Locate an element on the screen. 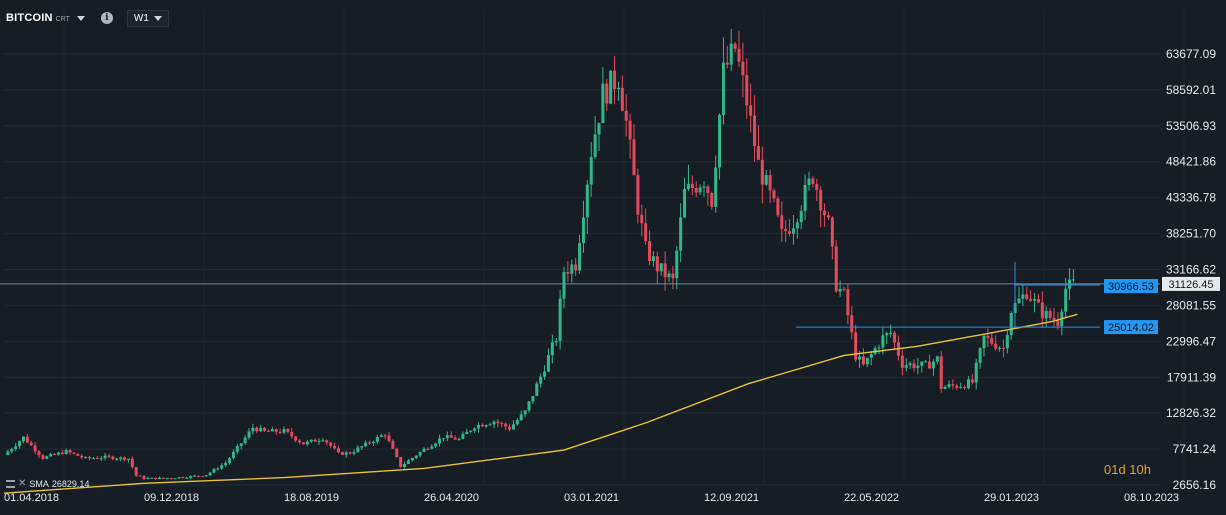 This screenshot has width=1226, height=515. settings-lines-icon is located at coordinates (10, 483).